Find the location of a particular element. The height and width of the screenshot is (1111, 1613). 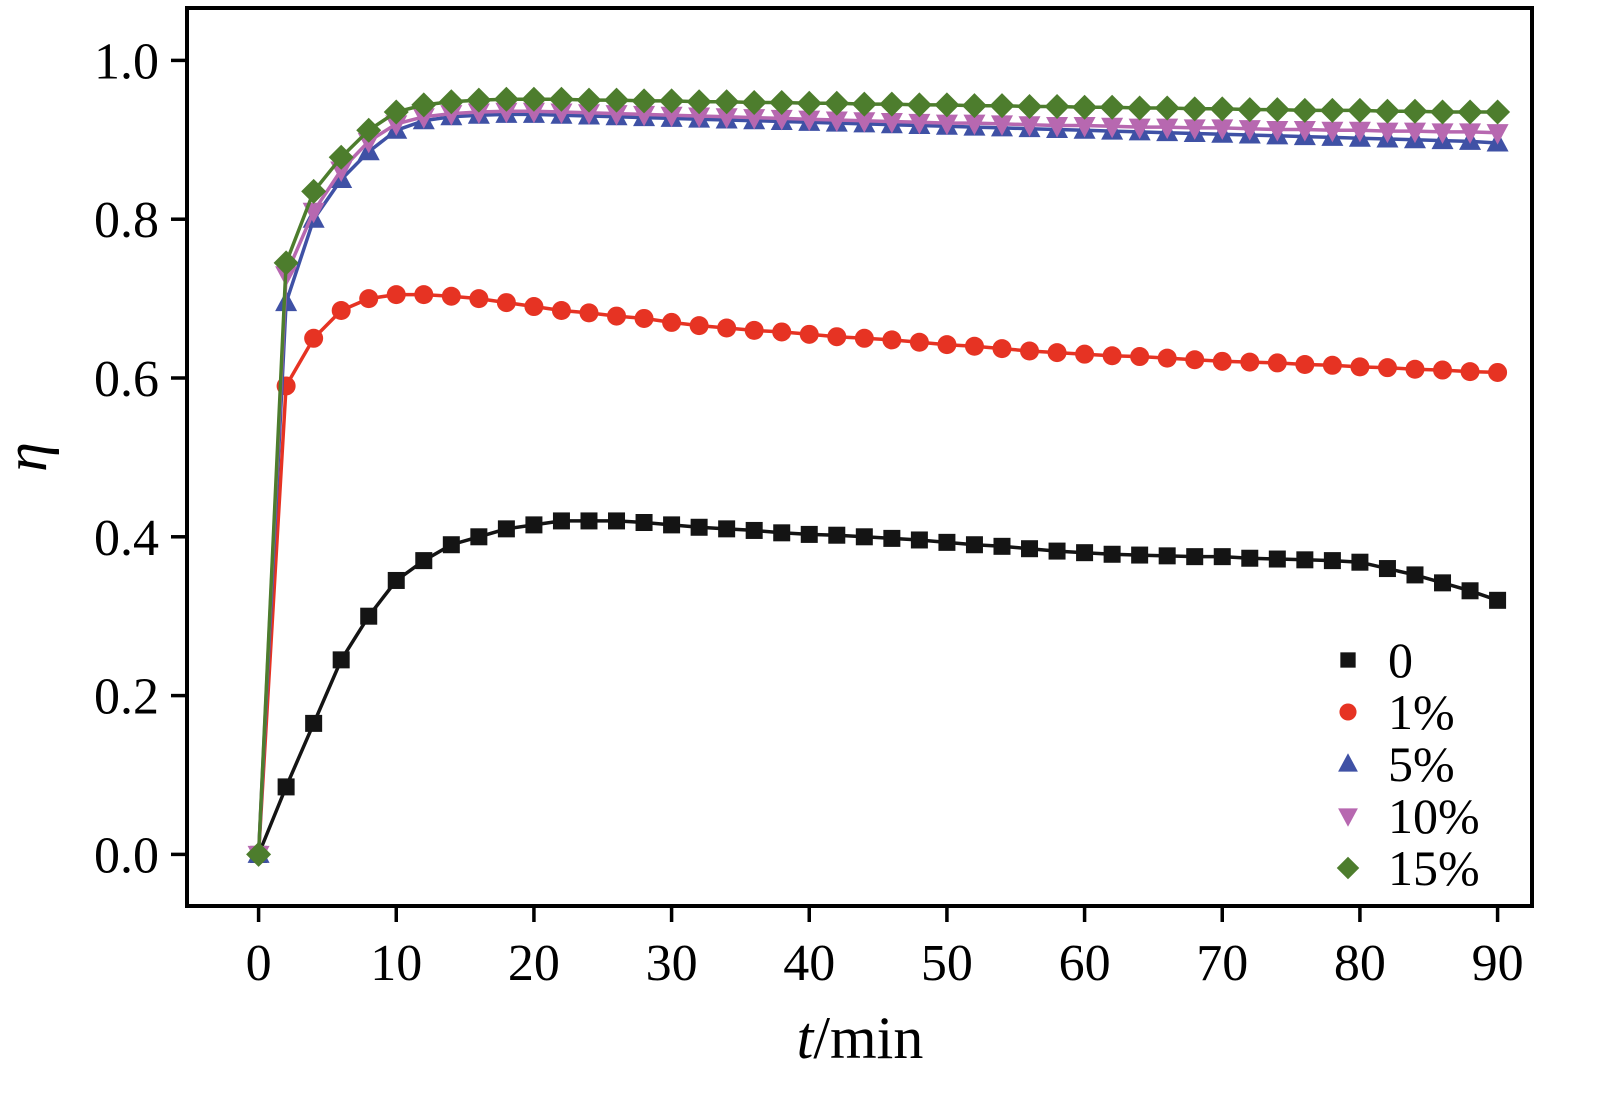

legend: 01%5%10%15% is located at coordinates (1408, 764).